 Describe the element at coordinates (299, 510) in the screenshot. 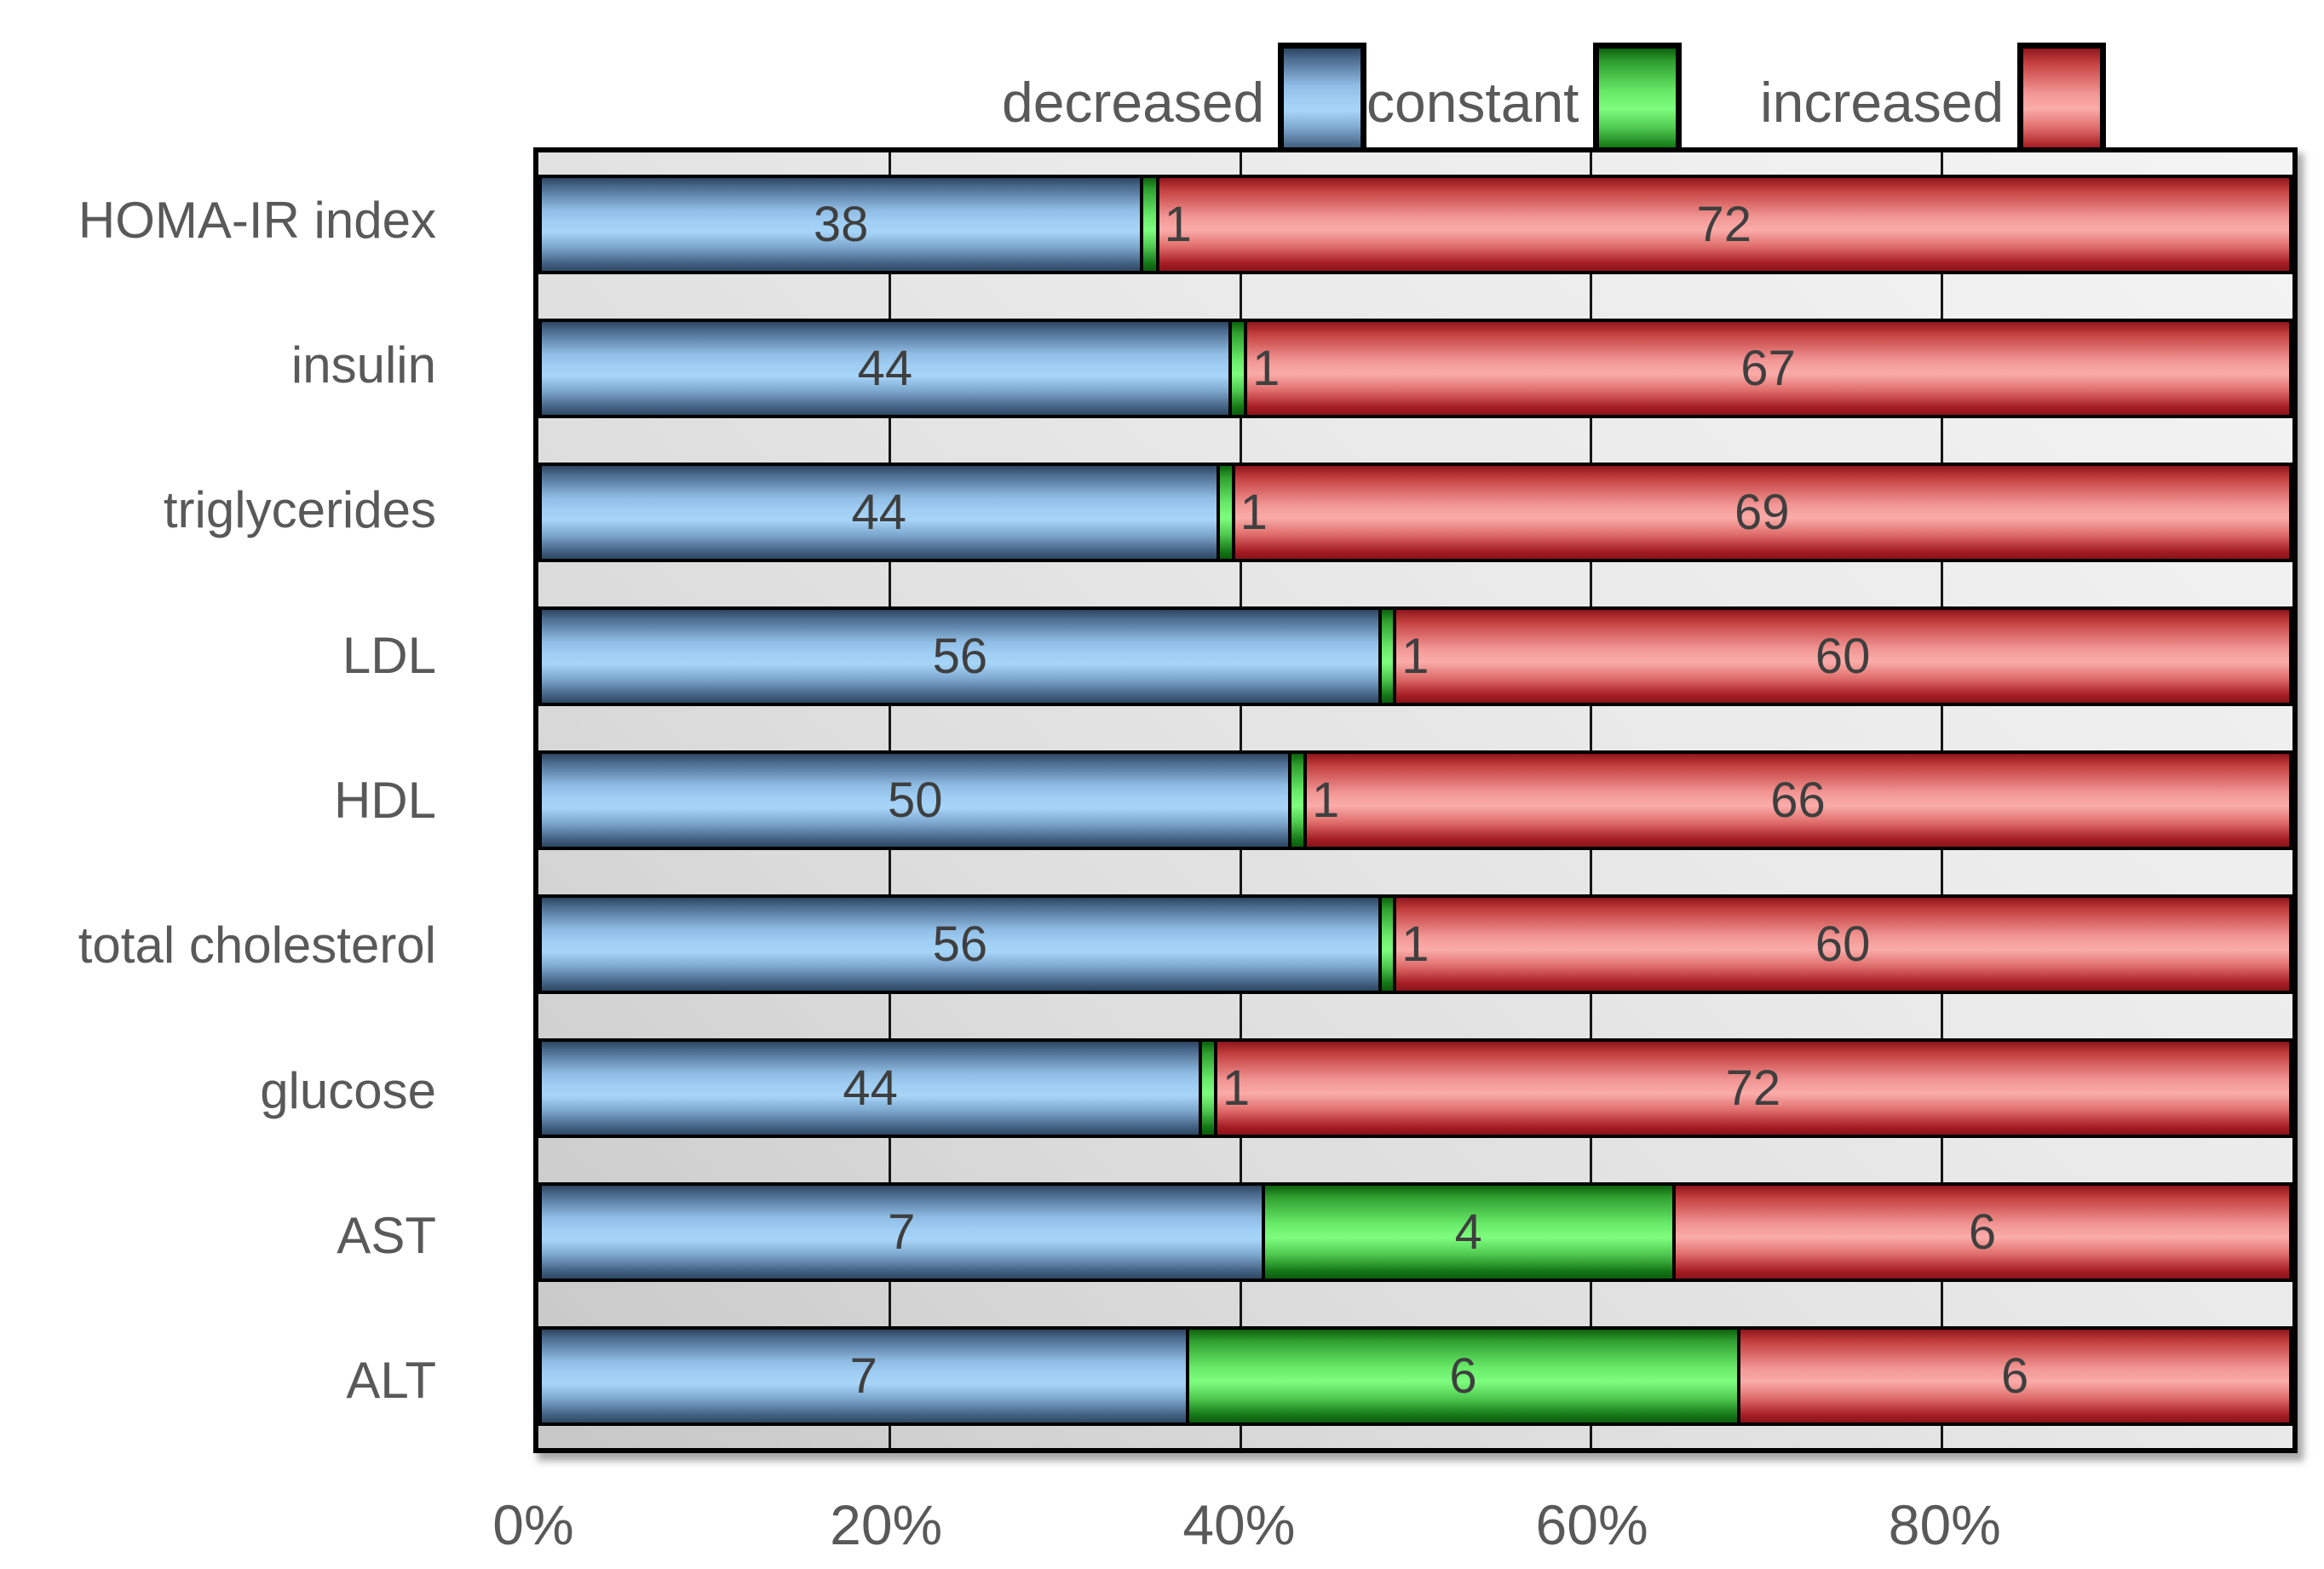

I see `category-label: triglycerides` at that location.